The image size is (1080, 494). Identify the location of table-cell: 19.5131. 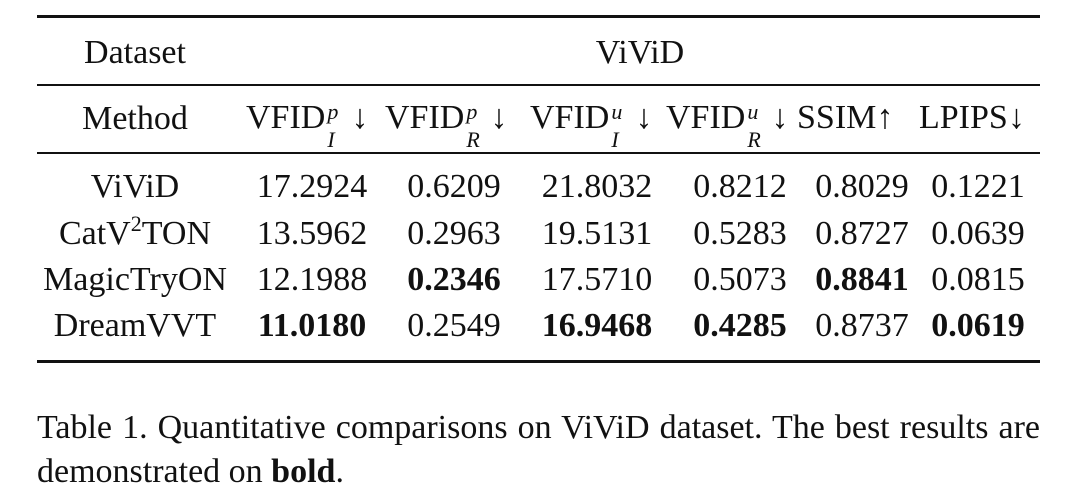
(597, 233).